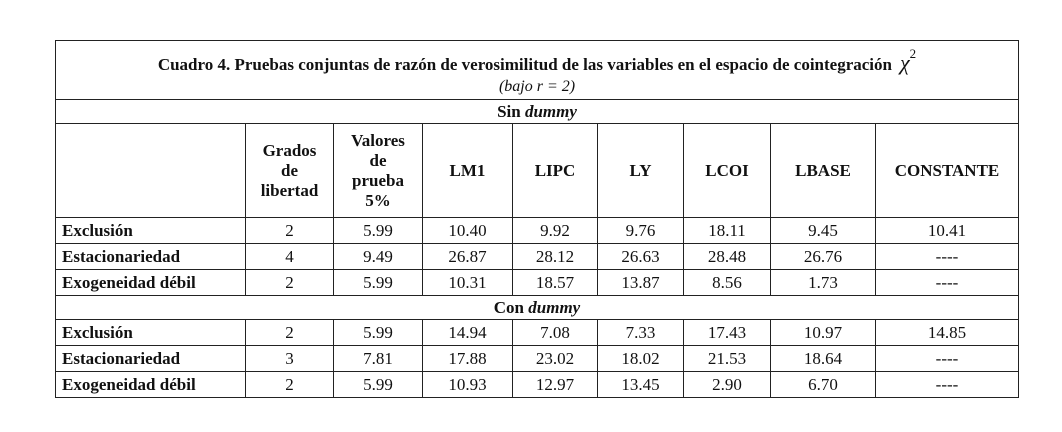 This screenshot has width=1062, height=432. What do you see at coordinates (555, 332) in the screenshot?
I see `cell: 7.08` at bounding box center [555, 332].